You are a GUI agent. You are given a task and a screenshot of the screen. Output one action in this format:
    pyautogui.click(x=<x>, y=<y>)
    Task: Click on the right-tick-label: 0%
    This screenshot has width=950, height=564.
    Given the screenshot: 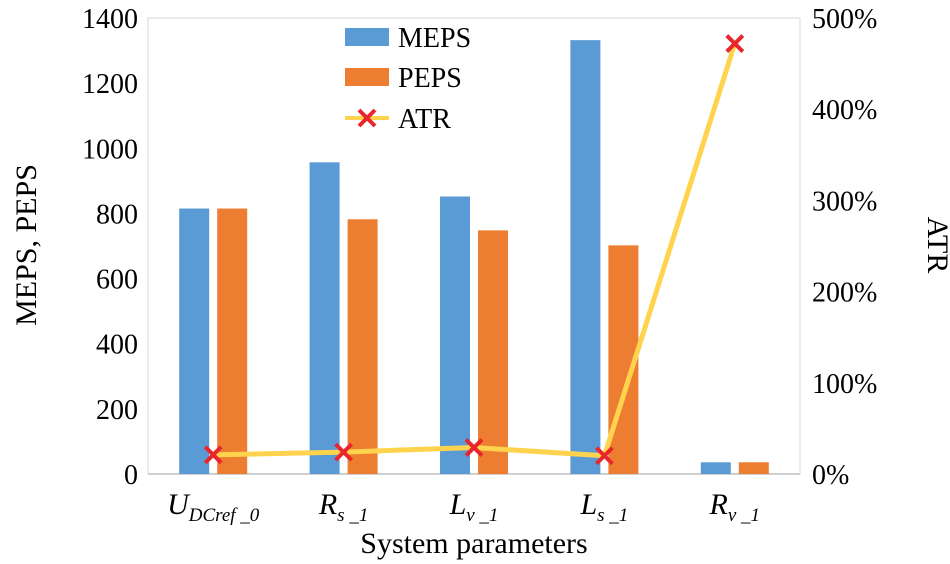 What is the action you would take?
    pyautogui.click(x=830, y=475)
    